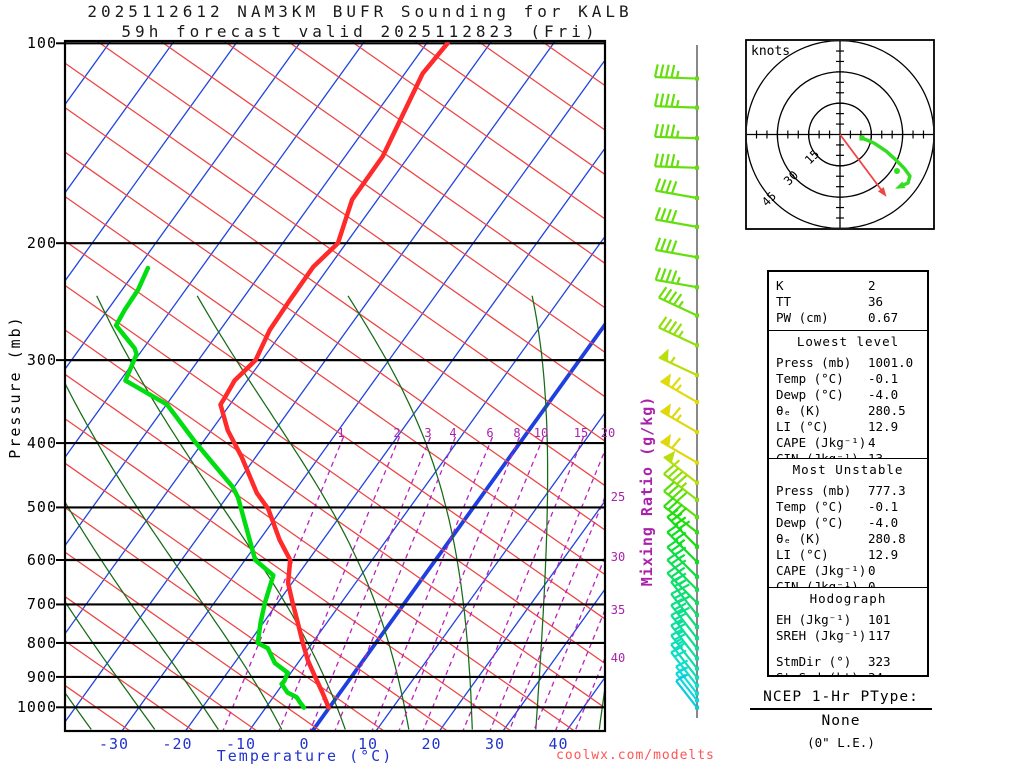  I want to click on index-value: 1001.0, so click(891, 362).